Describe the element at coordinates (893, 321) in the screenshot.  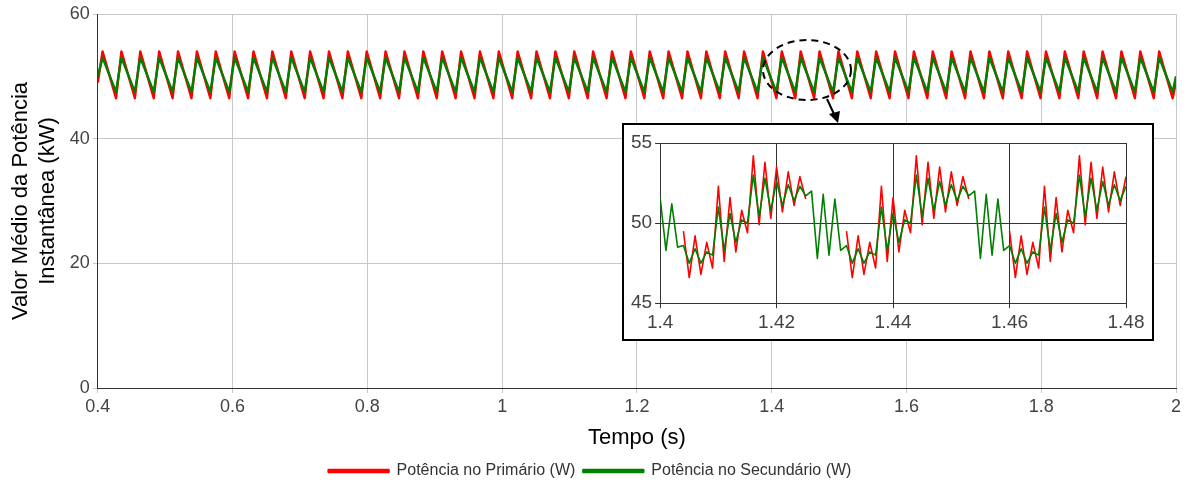
I see `x-tick-label: 1.44` at that location.